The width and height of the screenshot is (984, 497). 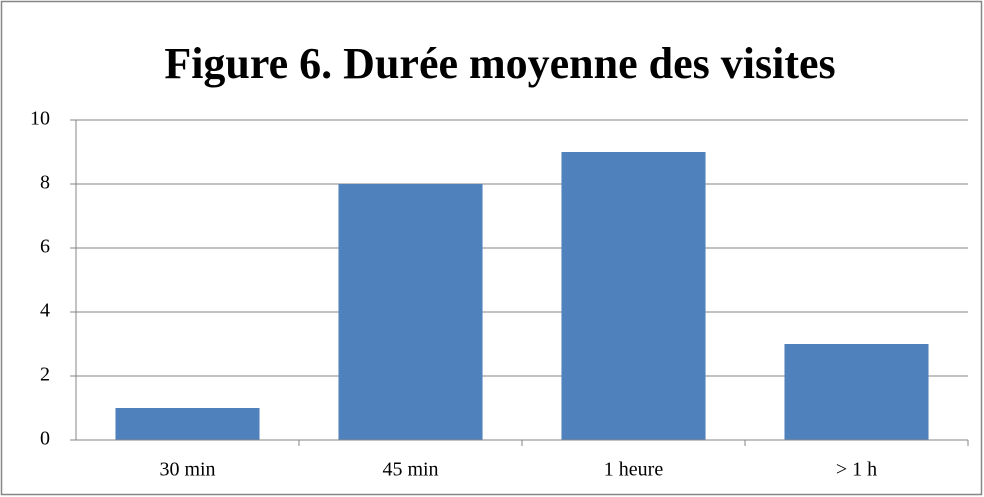 What do you see at coordinates (45, 375) in the screenshot?
I see `y-tick-label: 2` at bounding box center [45, 375].